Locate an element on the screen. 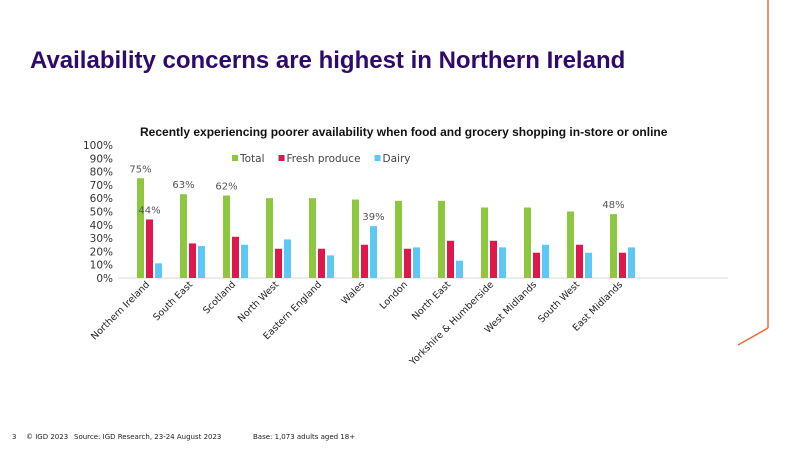  x-category-label: Scotland is located at coordinates (219, 297).